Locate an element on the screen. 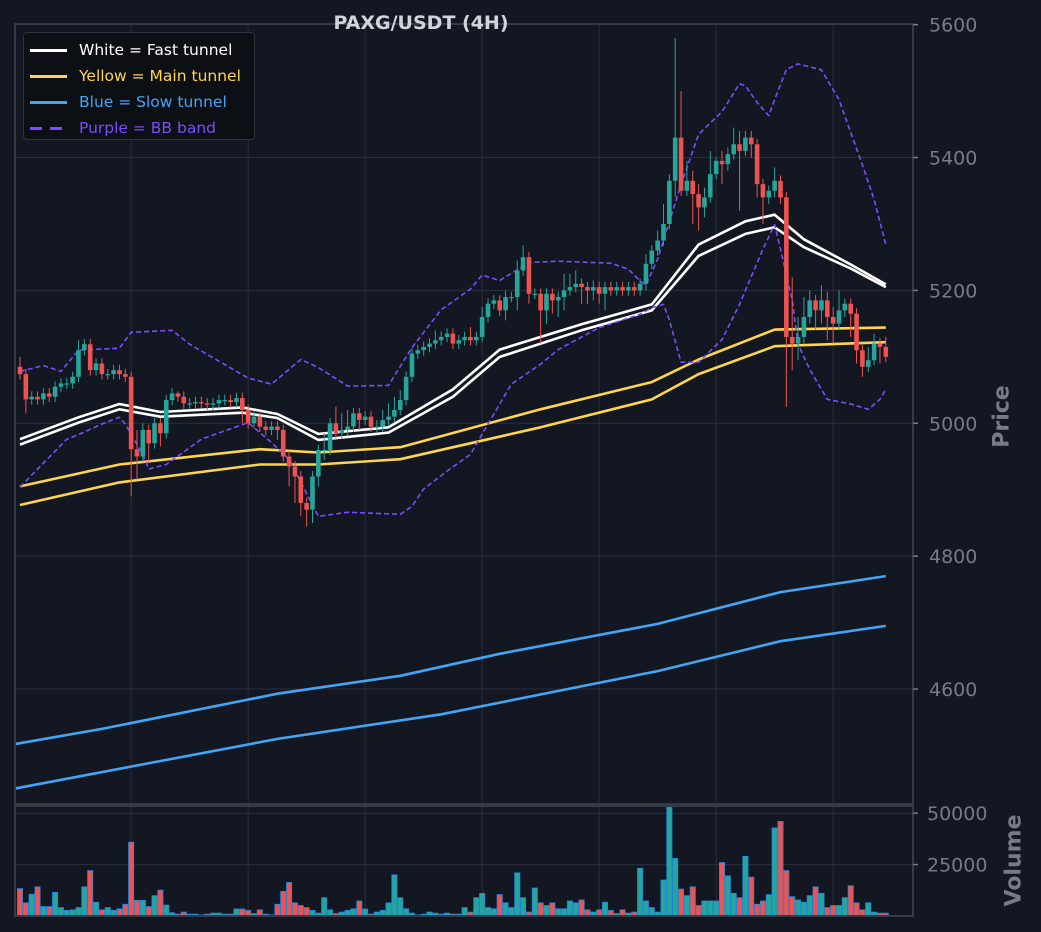 This screenshot has height=932, width=1041. legend-item-slow: Blue = Slow tunnel is located at coordinates (142, 102).